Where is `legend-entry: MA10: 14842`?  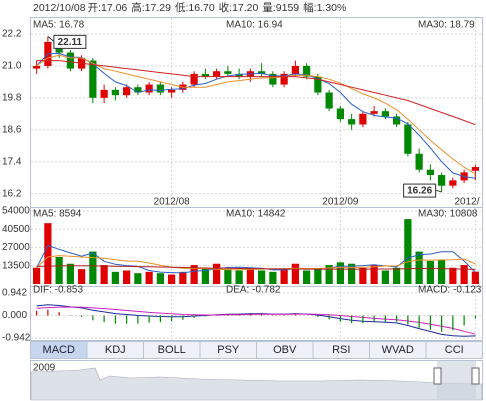
legend-entry: MA10: 14842 is located at coordinates (256, 214).